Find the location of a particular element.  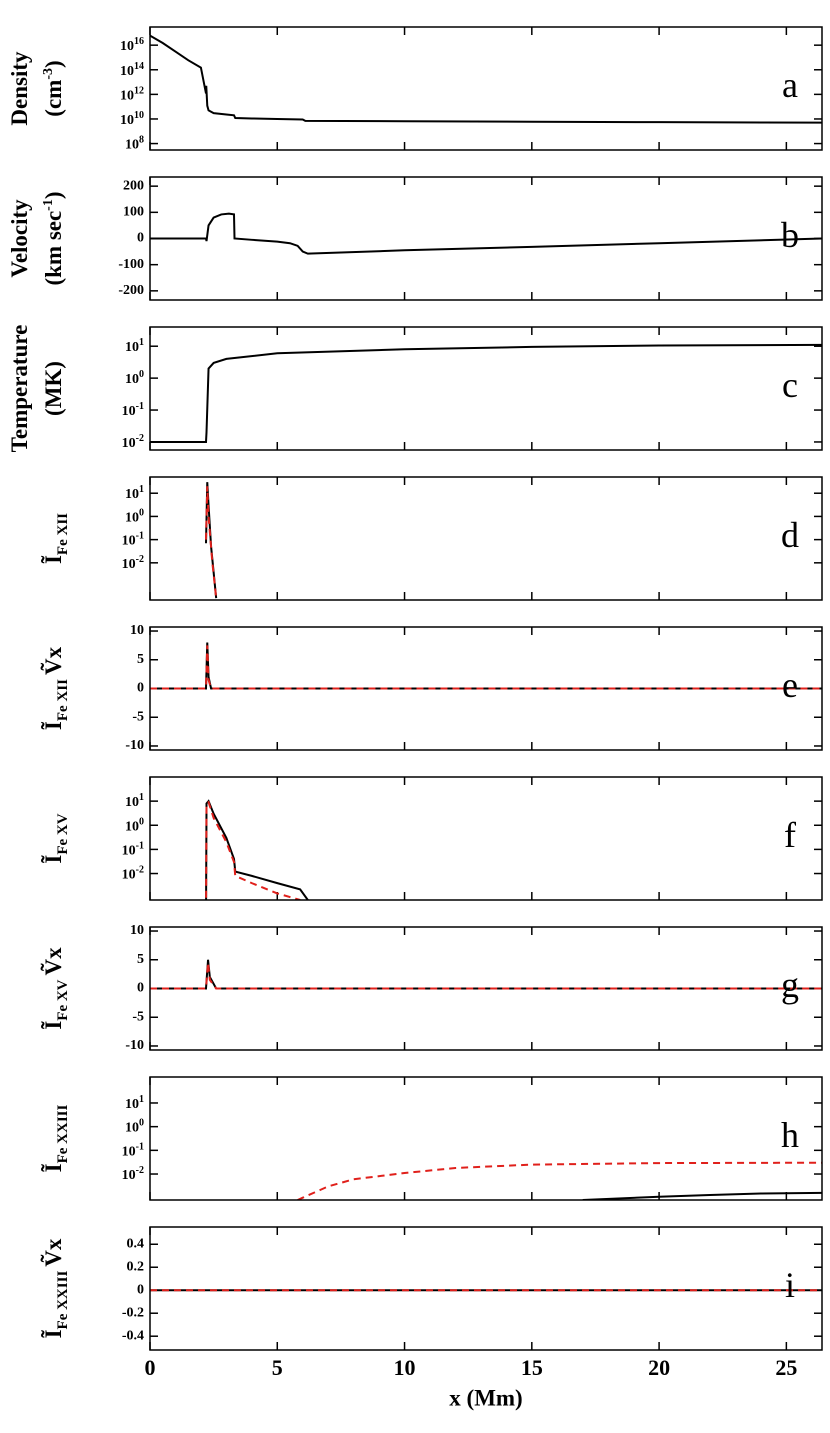

tick-exponent: 1 is located at coordinates (141, 797).